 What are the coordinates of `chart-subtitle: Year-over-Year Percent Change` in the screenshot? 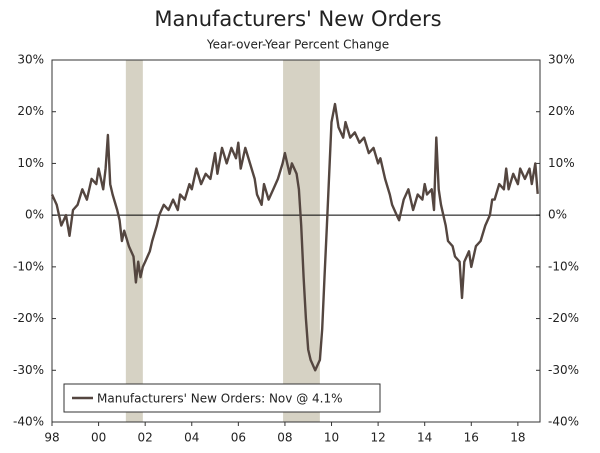 It's located at (297, 45).